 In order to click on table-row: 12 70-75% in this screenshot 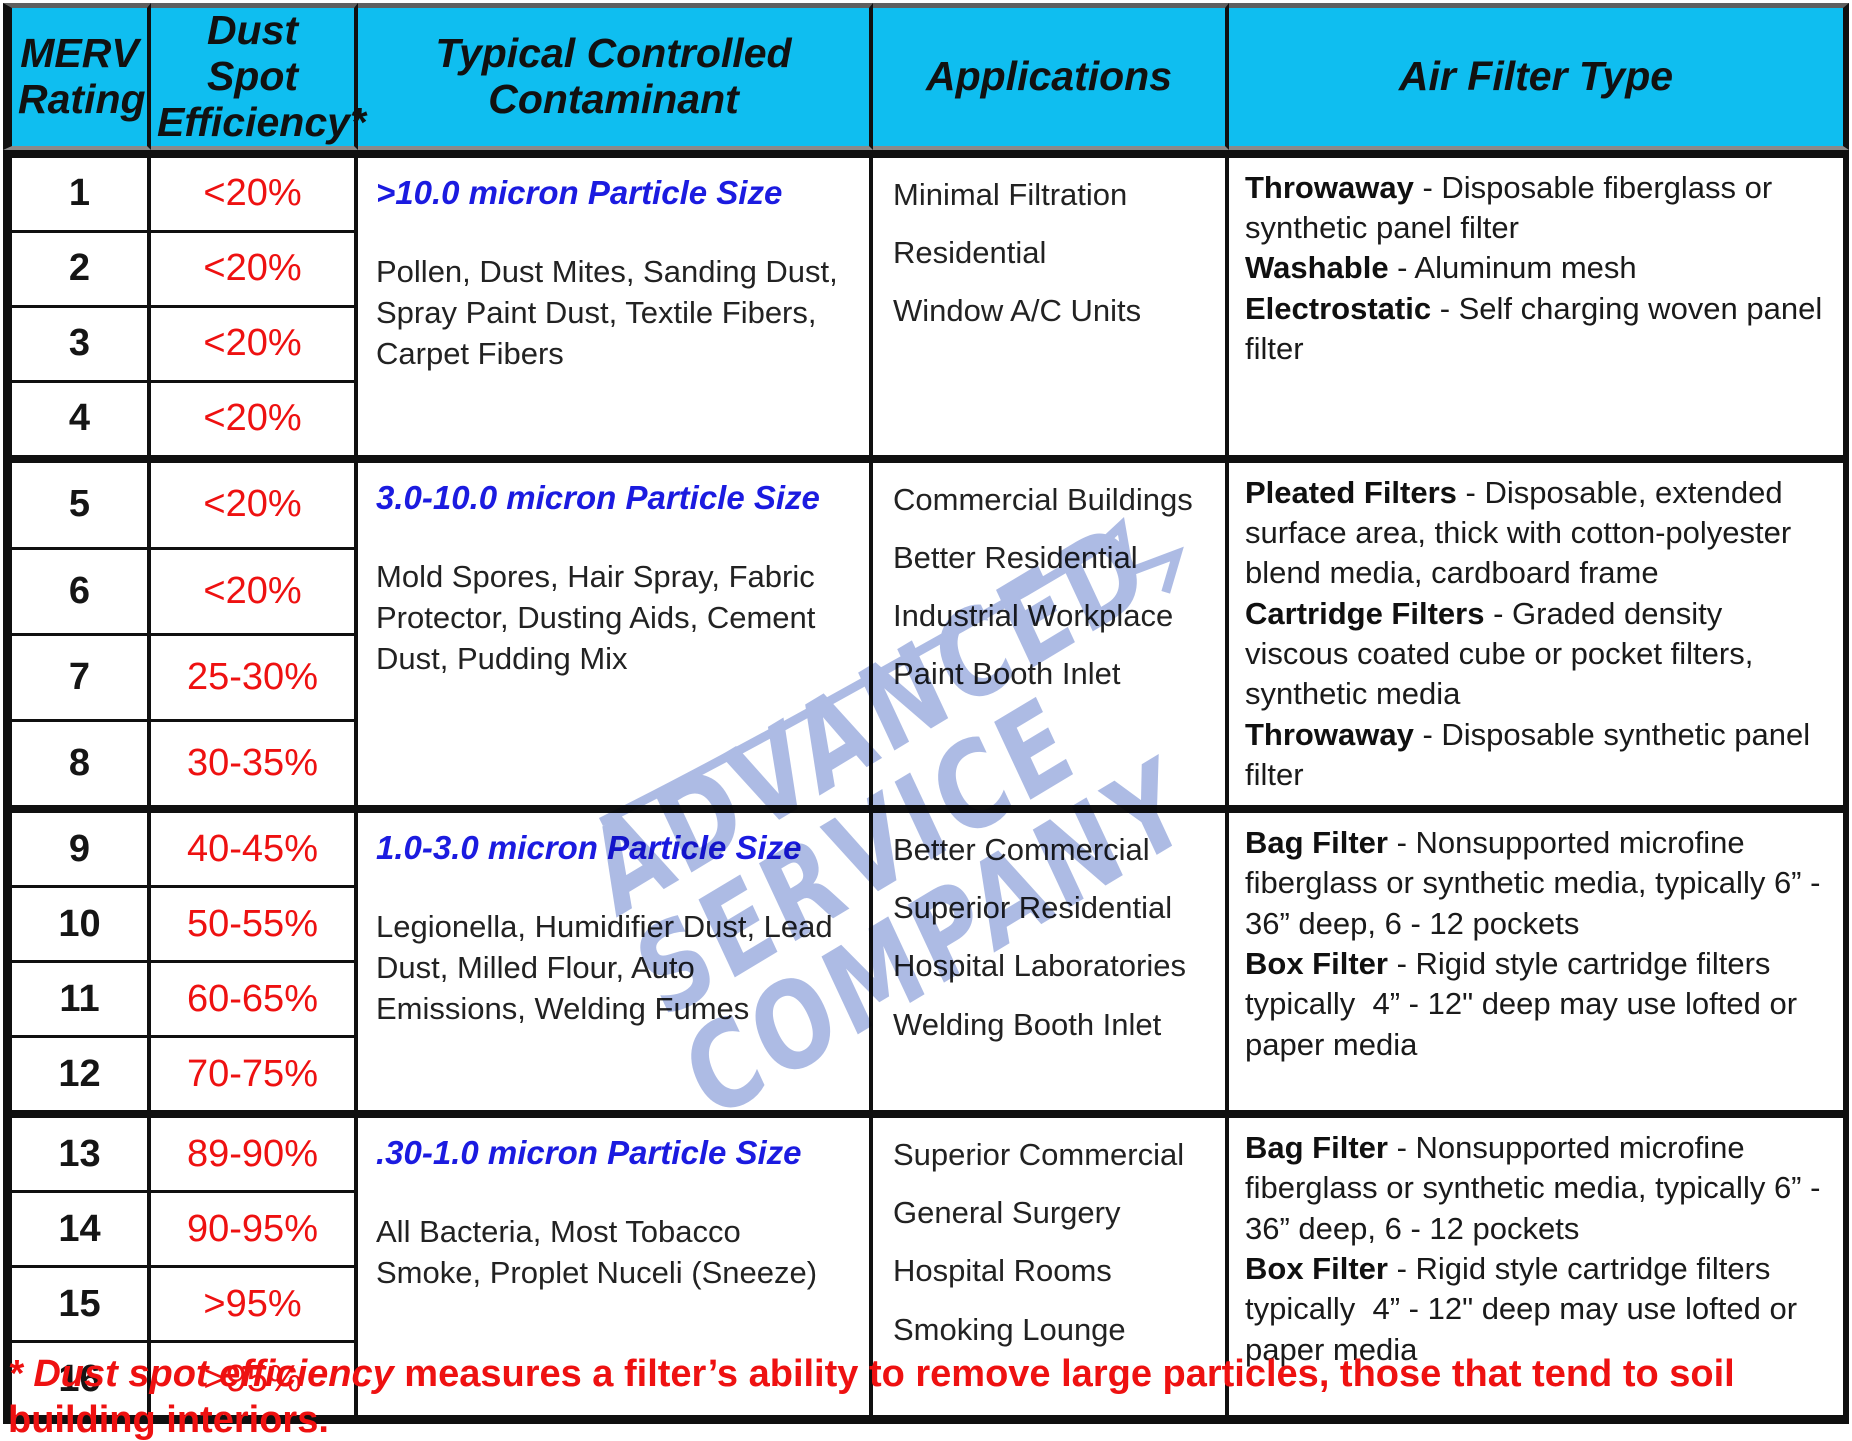, I will do `click(926, 1074)`.